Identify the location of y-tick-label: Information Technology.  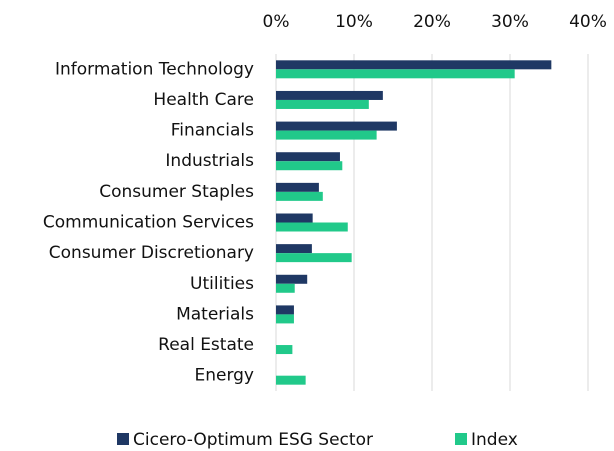
(154, 69).